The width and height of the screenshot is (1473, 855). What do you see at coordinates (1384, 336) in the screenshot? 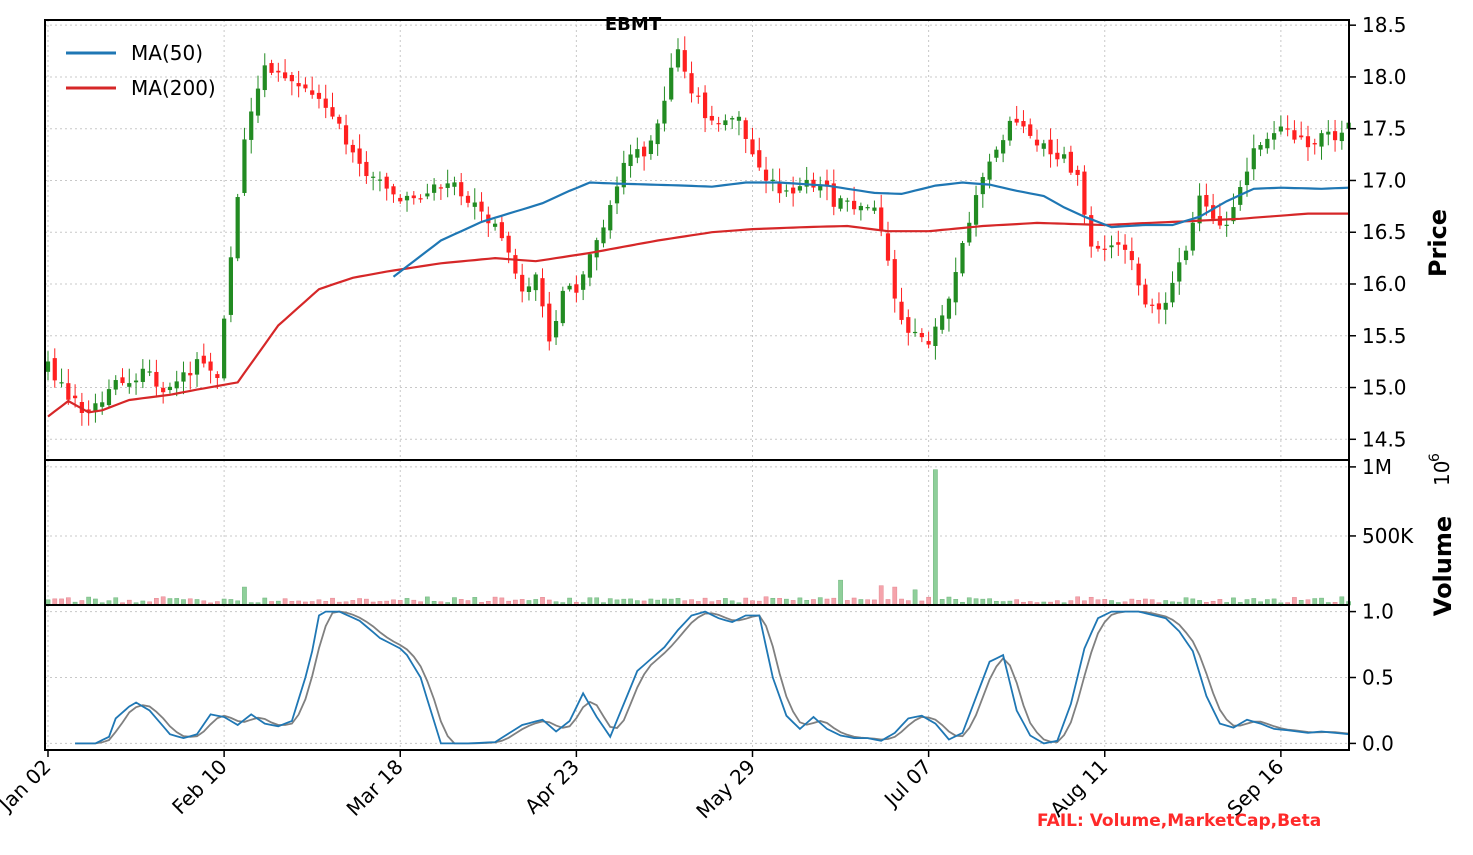
I see `price-tick-label: 15.5` at bounding box center [1384, 336].